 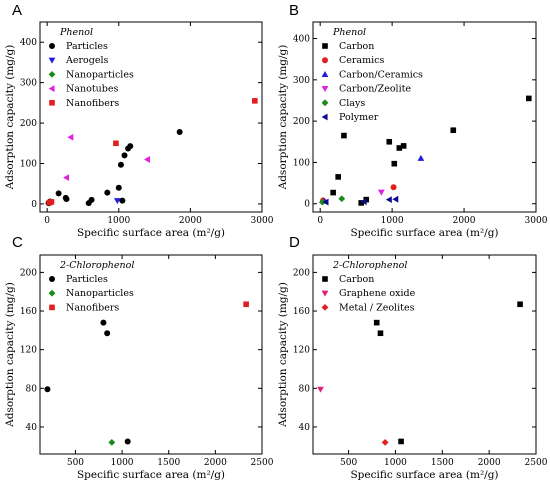 What do you see at coordinates (361, 60) in the screenshot?
I see `legend-entry: Ceramics` at bounding box center [361, 60].